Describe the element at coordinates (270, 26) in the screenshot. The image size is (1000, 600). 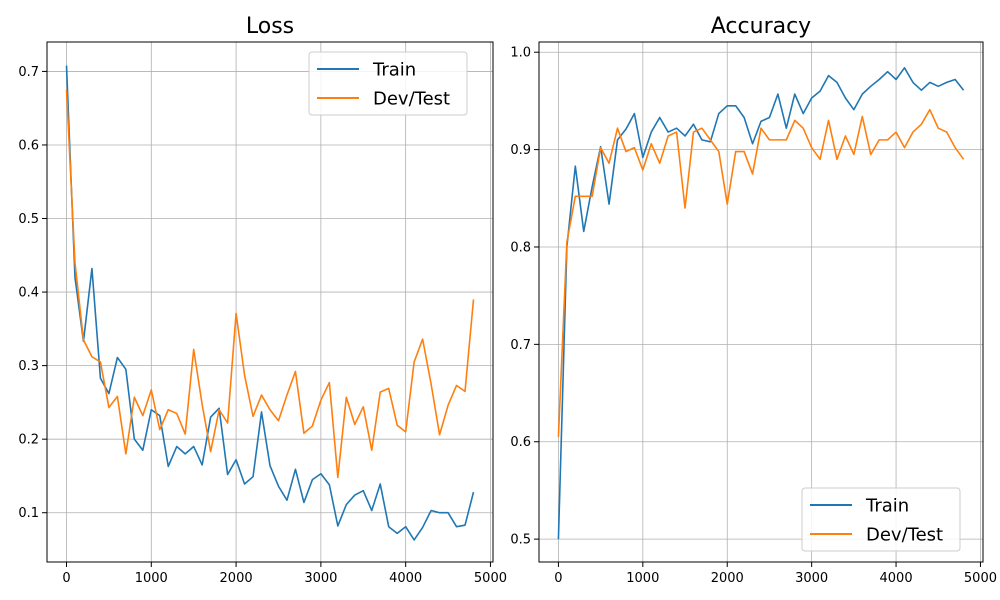
I see `chart-title: Loss` at that location.